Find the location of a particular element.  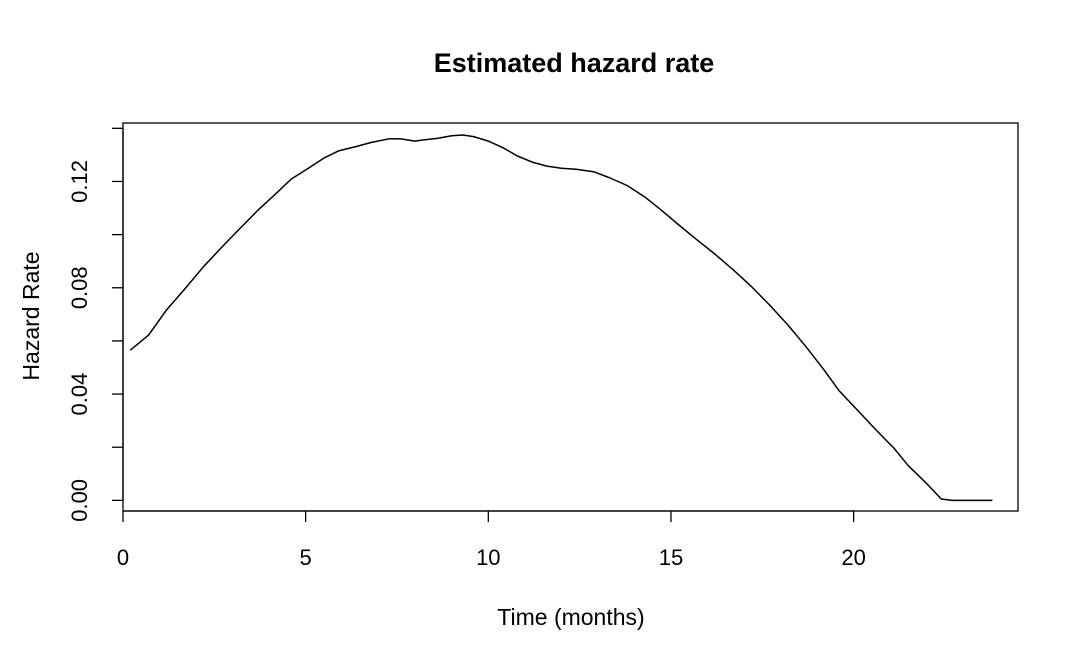

y-tick-label: 0.04 is located at coordinates (79, 394).